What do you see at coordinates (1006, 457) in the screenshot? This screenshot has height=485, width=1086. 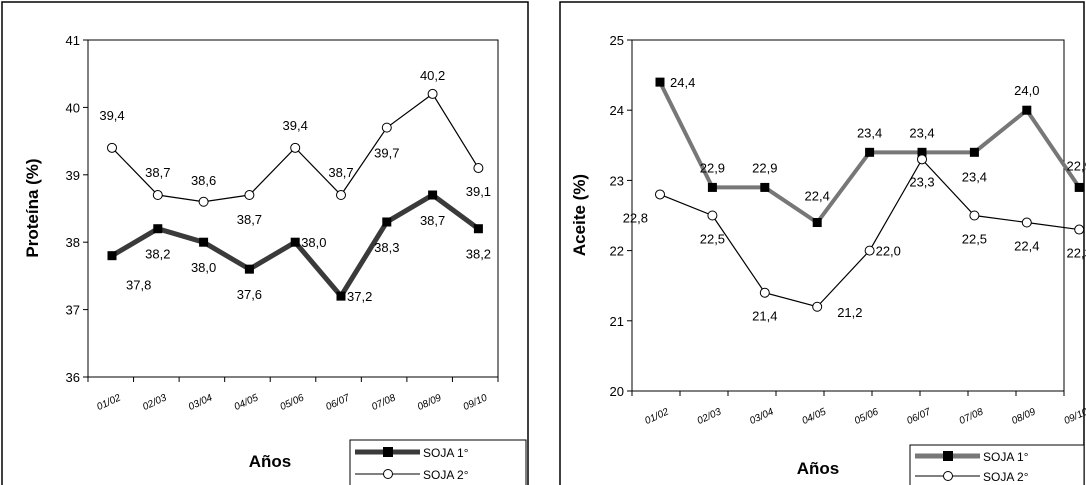 I see `oil-legend-label-soja1: SOJA 1°` at bounding box center [1006, 457].